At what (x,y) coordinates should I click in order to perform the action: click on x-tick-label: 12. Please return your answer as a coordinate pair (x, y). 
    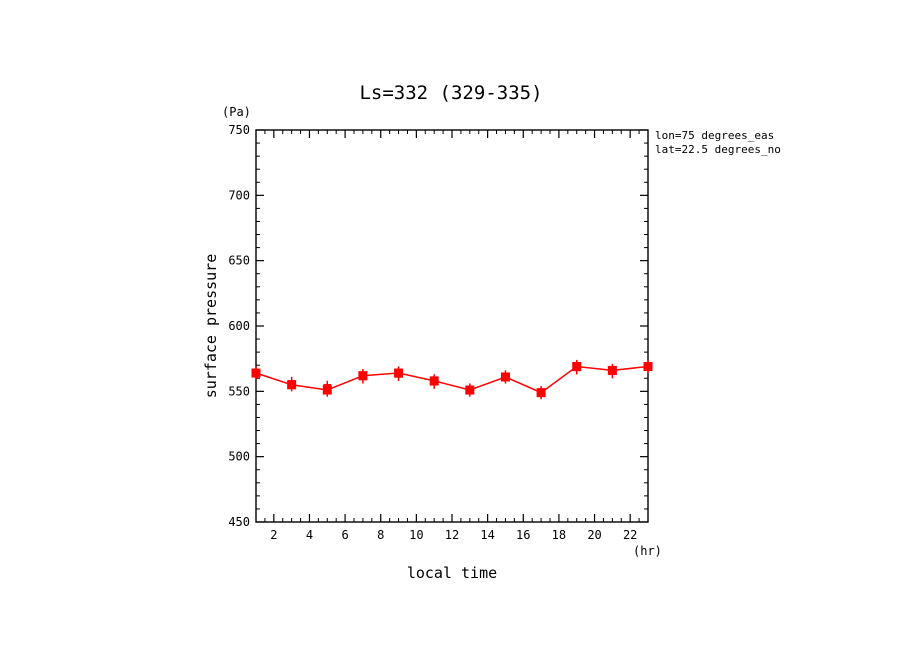
    Looking at the image, I should click on (452, 535).